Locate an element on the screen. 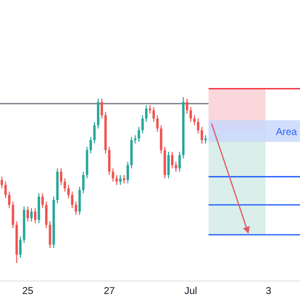 The height and width of the screenshot is (300, 300). x-tick-label: 3 is located at coordinates (269, 291).